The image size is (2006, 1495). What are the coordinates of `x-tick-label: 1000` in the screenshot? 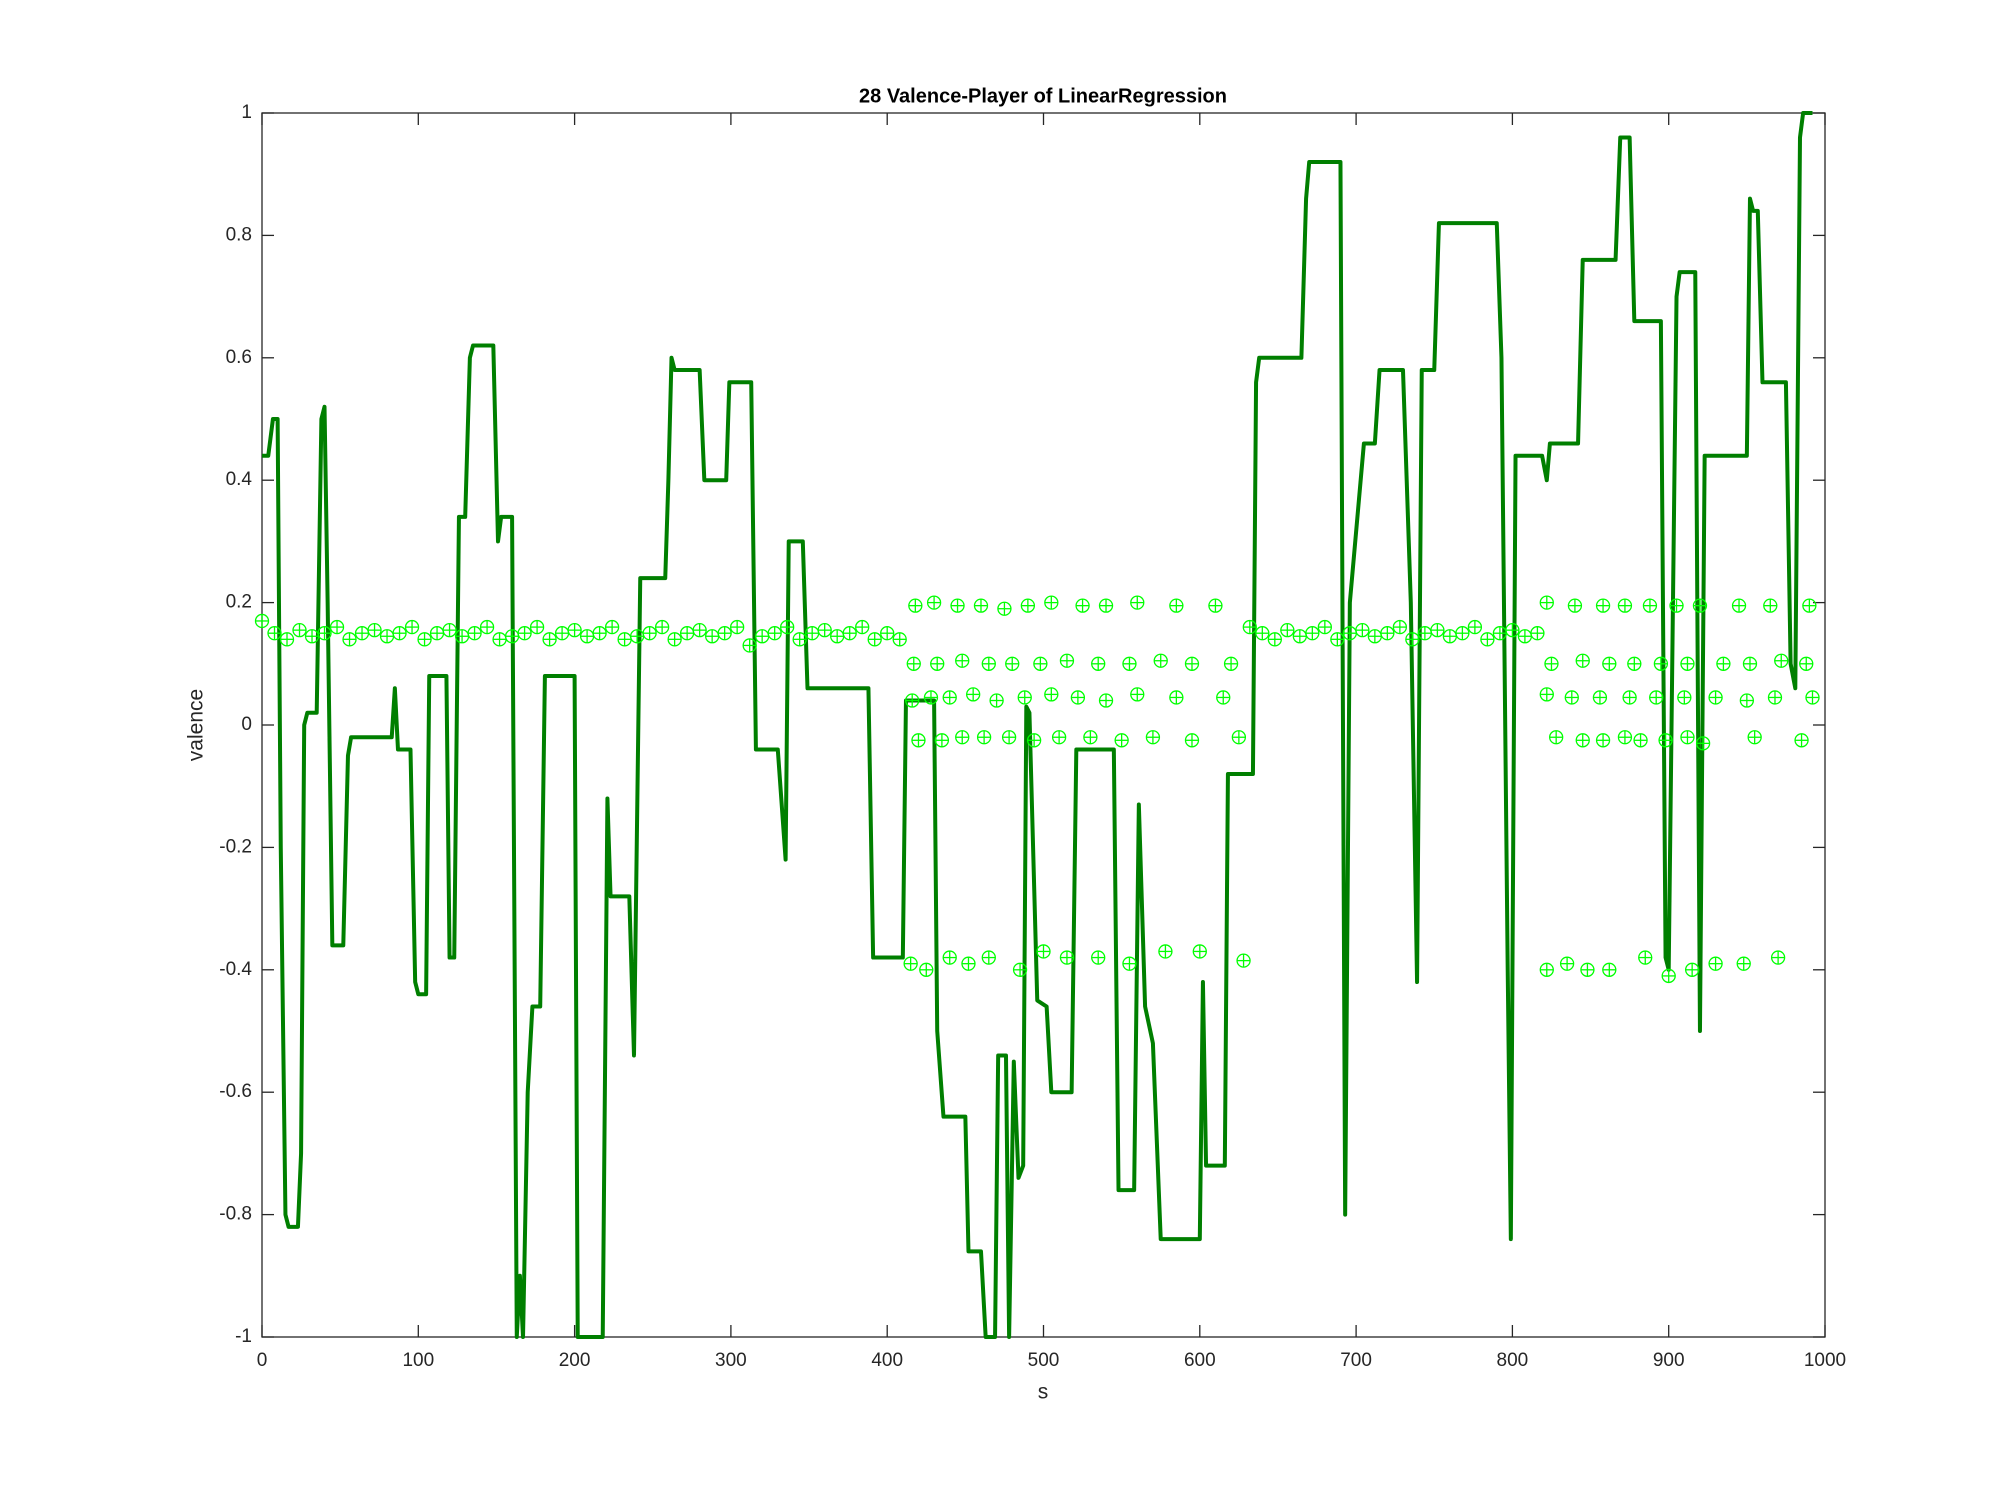 It's located at (1825, 1360).